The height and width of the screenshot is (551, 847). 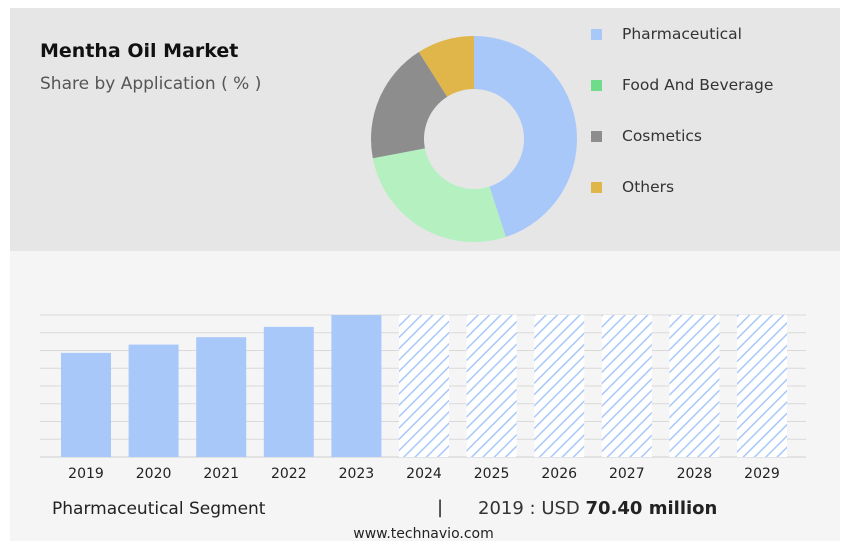 I want to click on donut-slice-others, so click(x=446, y=66).